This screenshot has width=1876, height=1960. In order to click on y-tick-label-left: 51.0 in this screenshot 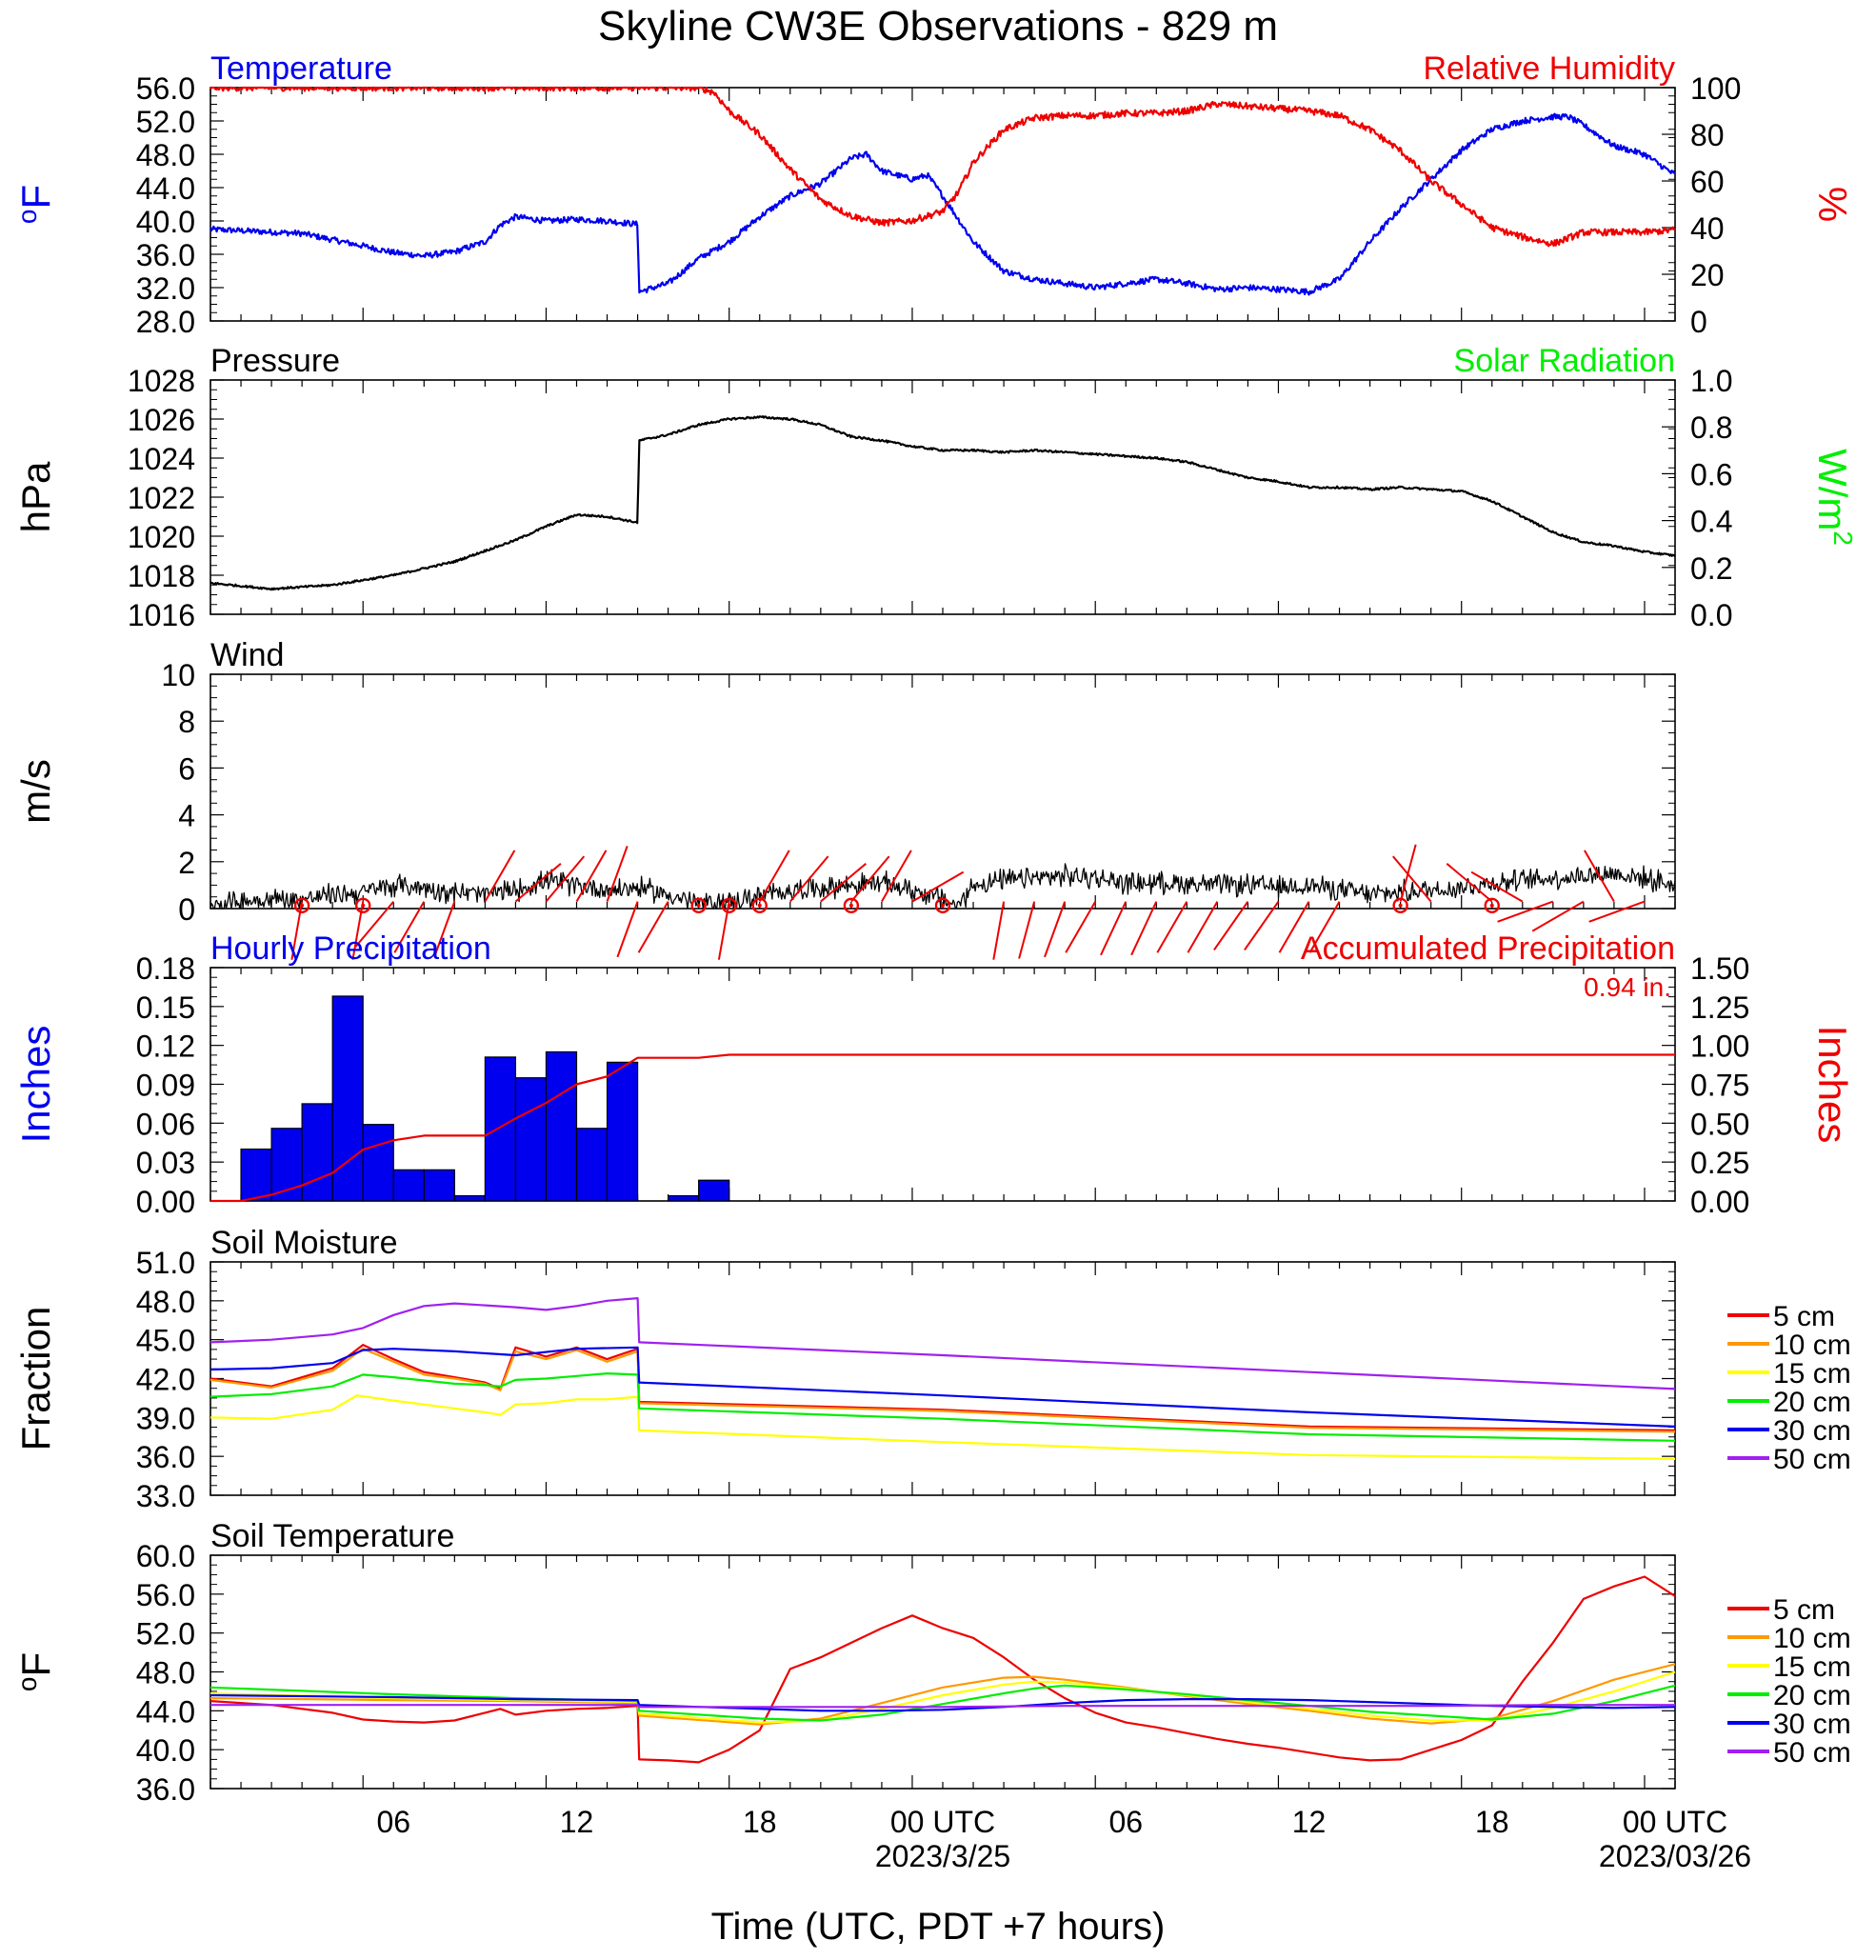, I will do `click(165, 1263)`.